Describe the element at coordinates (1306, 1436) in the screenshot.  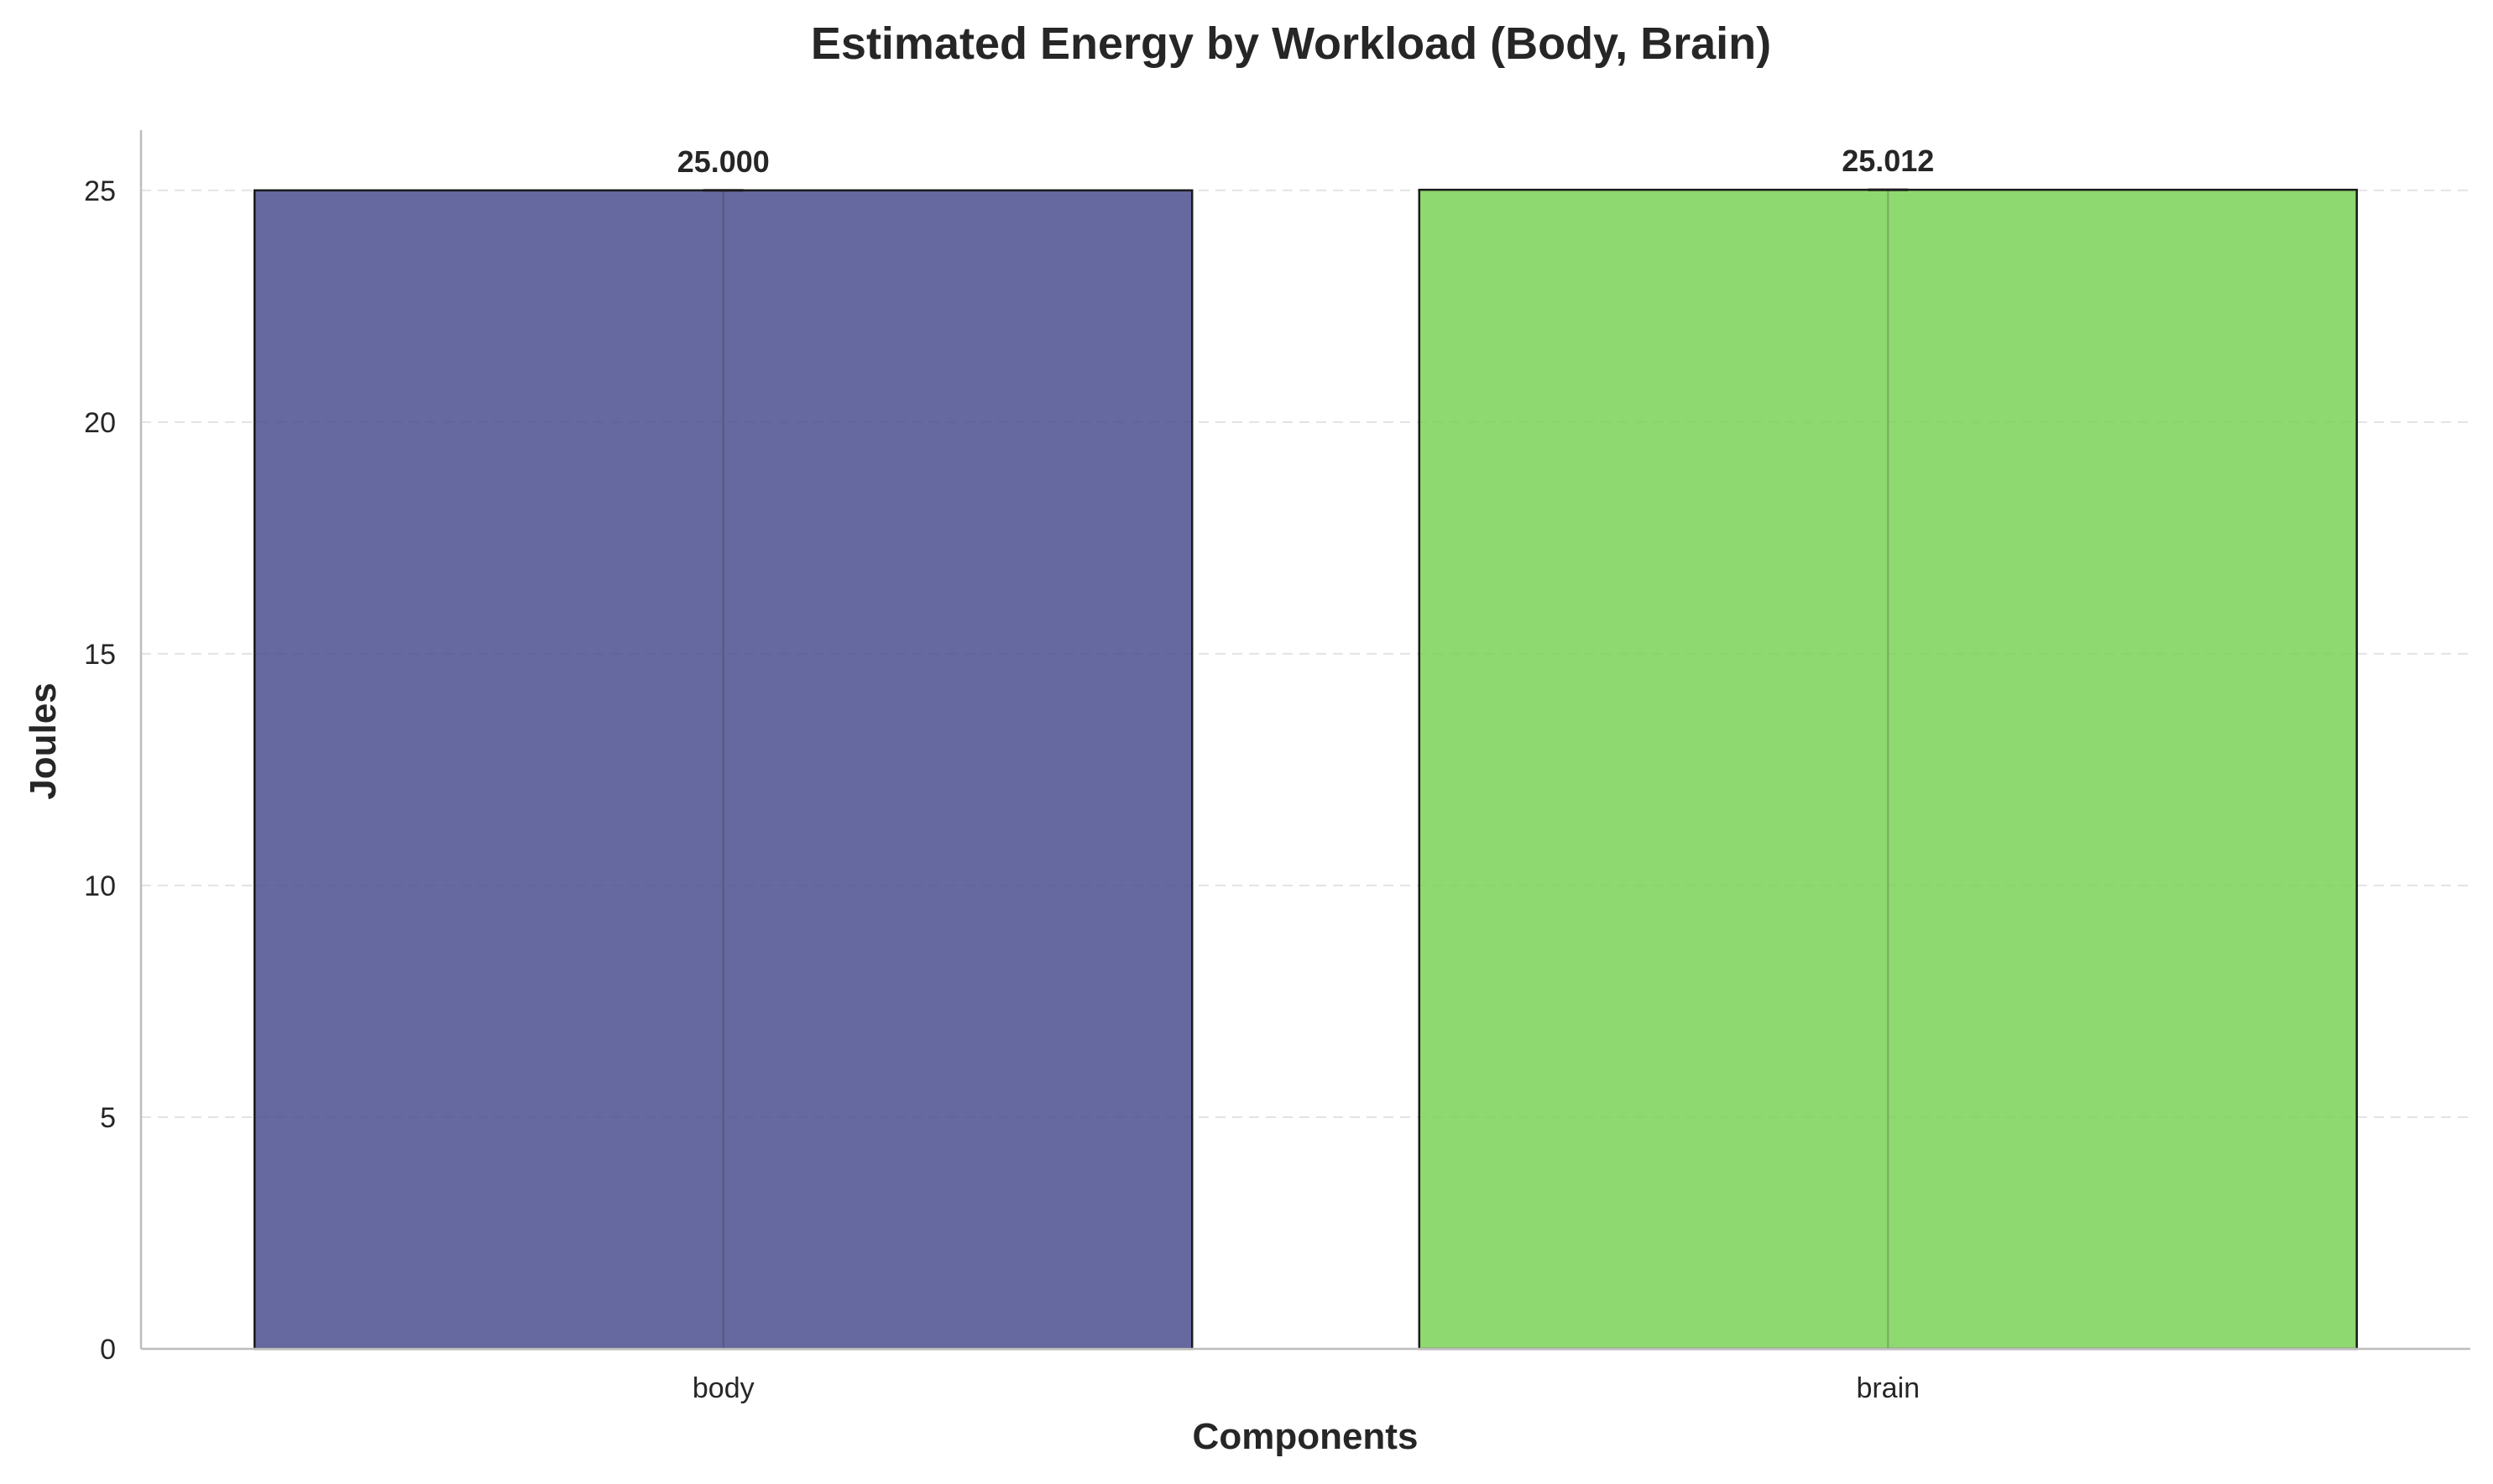
I see `x-axis-title: Components` at that location.